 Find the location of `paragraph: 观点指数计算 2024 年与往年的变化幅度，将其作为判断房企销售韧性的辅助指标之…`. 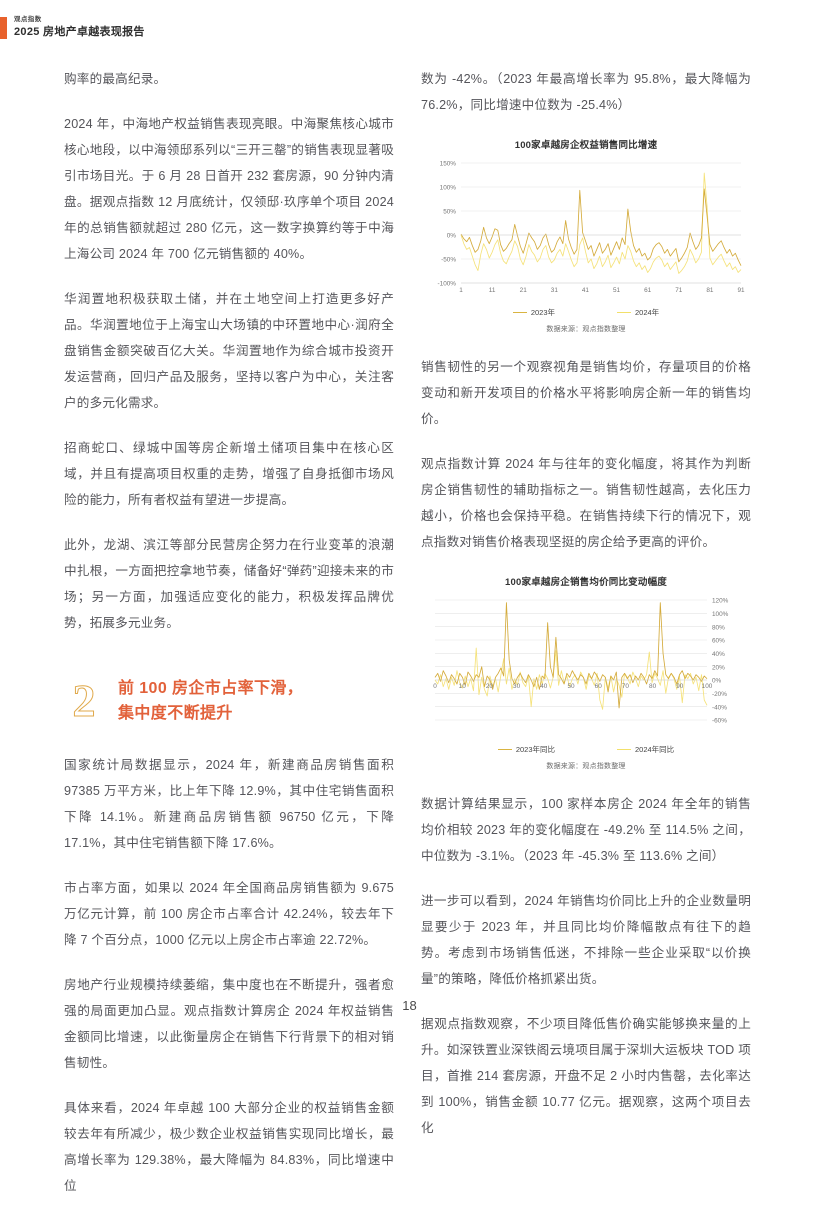

paragraph: 观点指数计算 2024 年与往年的变化幅度，将其作为判断房企销售韧性的辅助指标之… is located at coordinates (586, 503).